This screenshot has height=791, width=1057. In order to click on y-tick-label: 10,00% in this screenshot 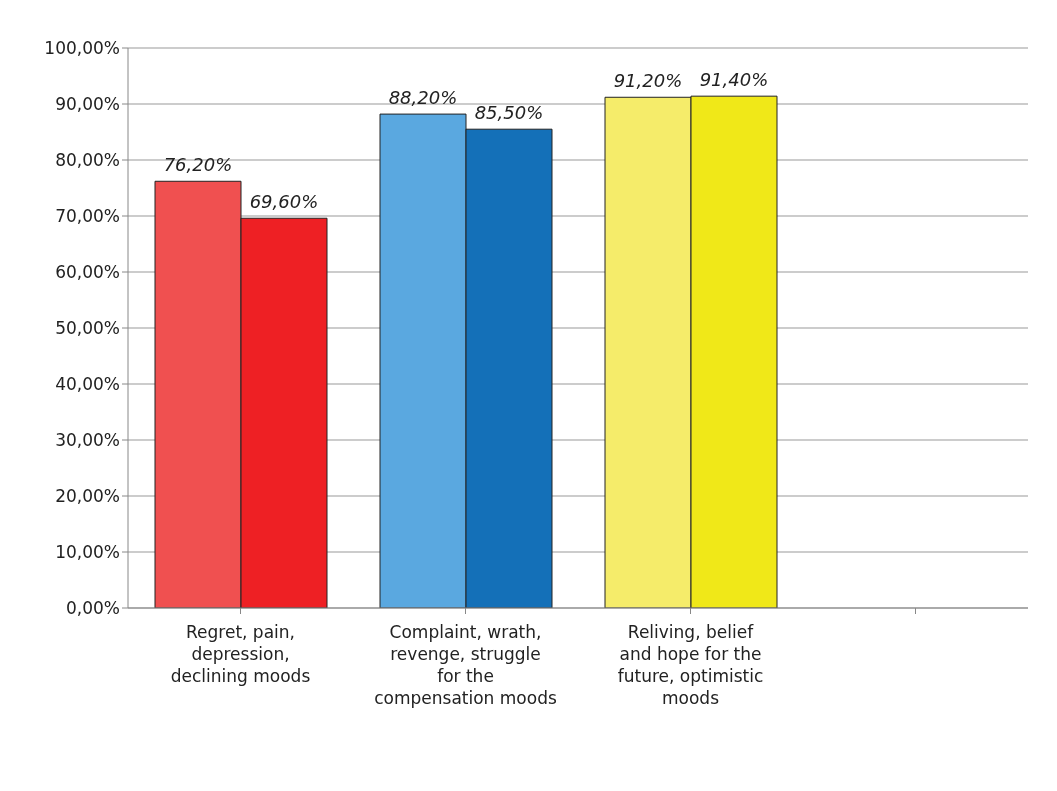, I will do `click(87, 552)`.